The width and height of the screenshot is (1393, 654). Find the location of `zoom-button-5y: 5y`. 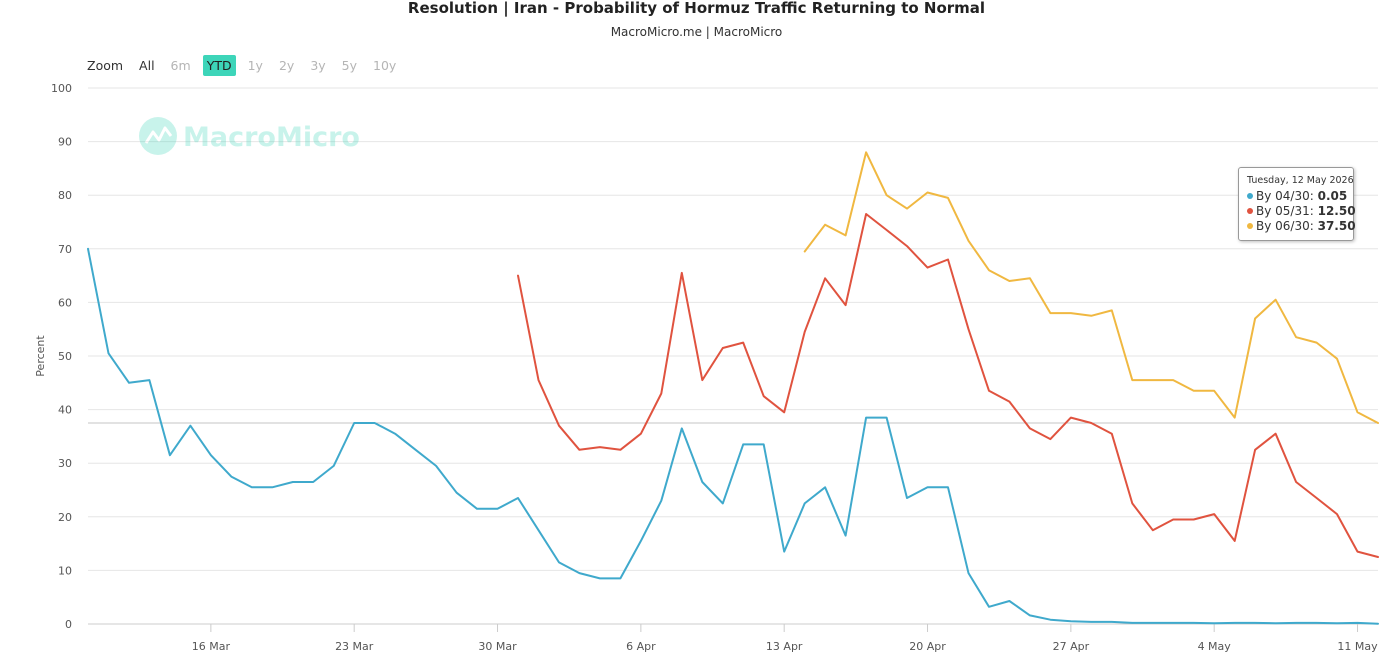

zoom-button-5y: 5y is located at coordinates (349, 65).